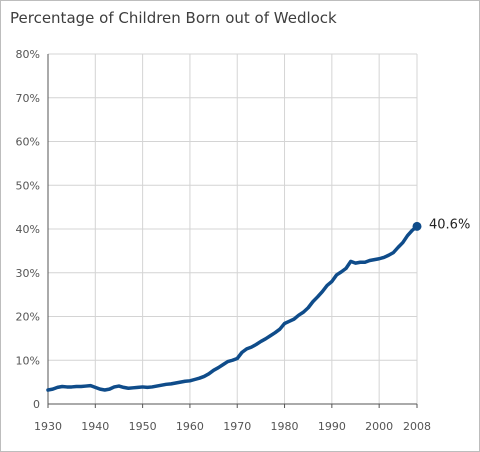 The width and height of the screenshot is (480, 452). I want to click on y-tick-label: 40%, so click(28, 229).